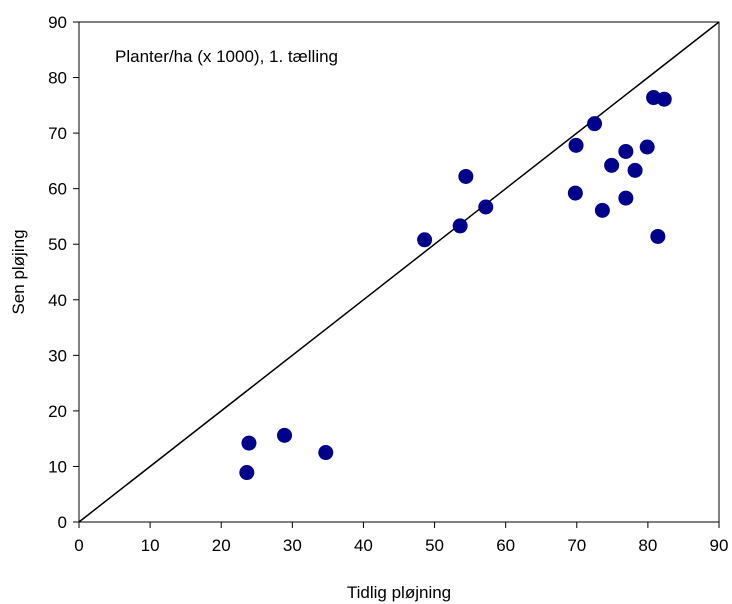  Describe the element at coordinates (221, 545) in the screenshot. I see `x-tick-label: 20` at that location.